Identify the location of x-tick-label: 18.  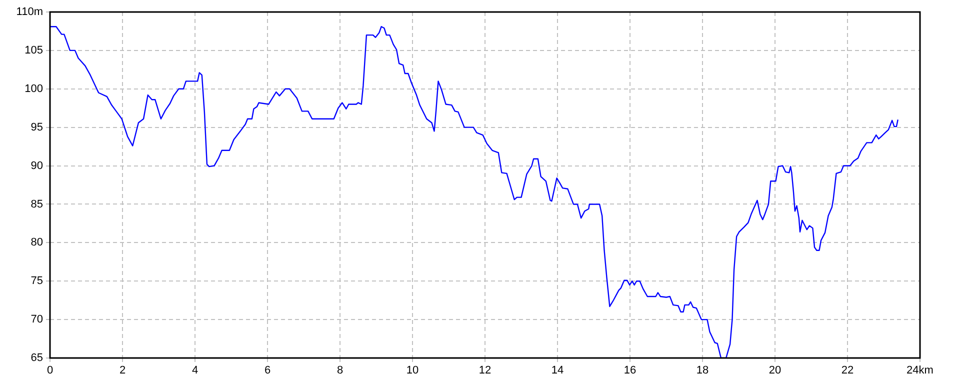
(702, 370).